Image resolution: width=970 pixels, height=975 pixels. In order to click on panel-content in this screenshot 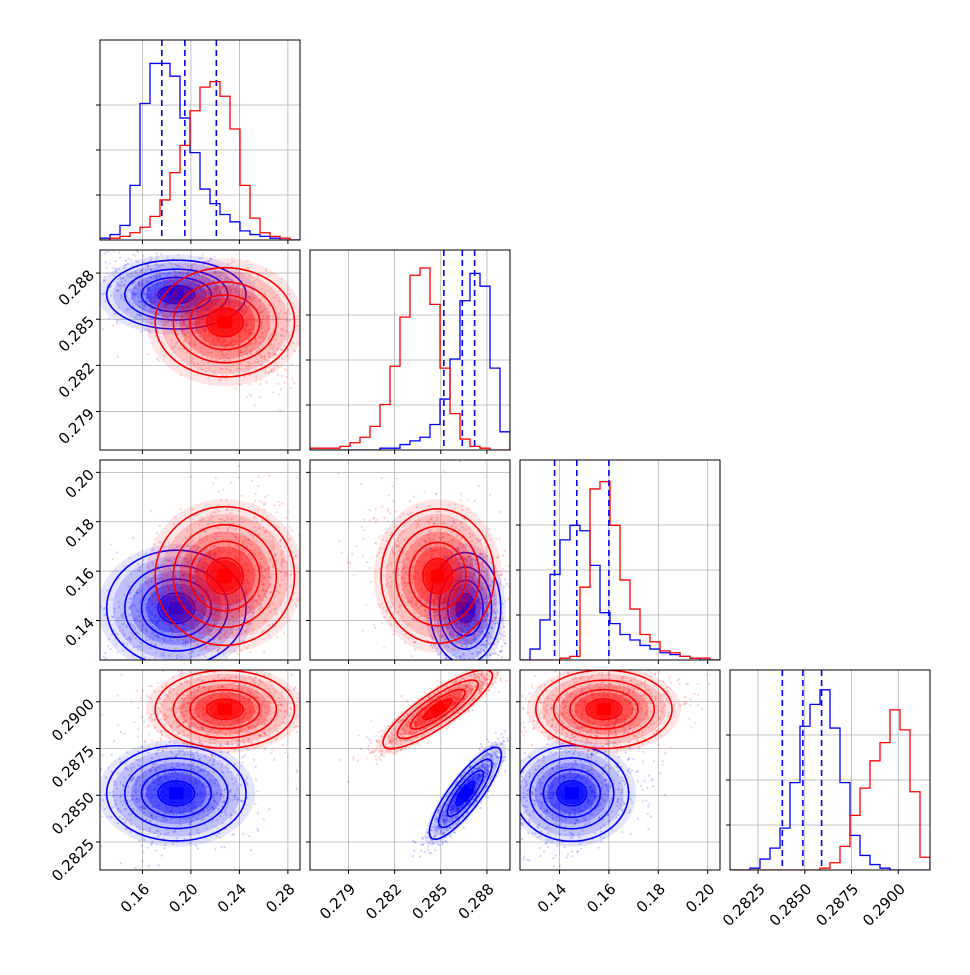, I will do `click(200, 140)`.